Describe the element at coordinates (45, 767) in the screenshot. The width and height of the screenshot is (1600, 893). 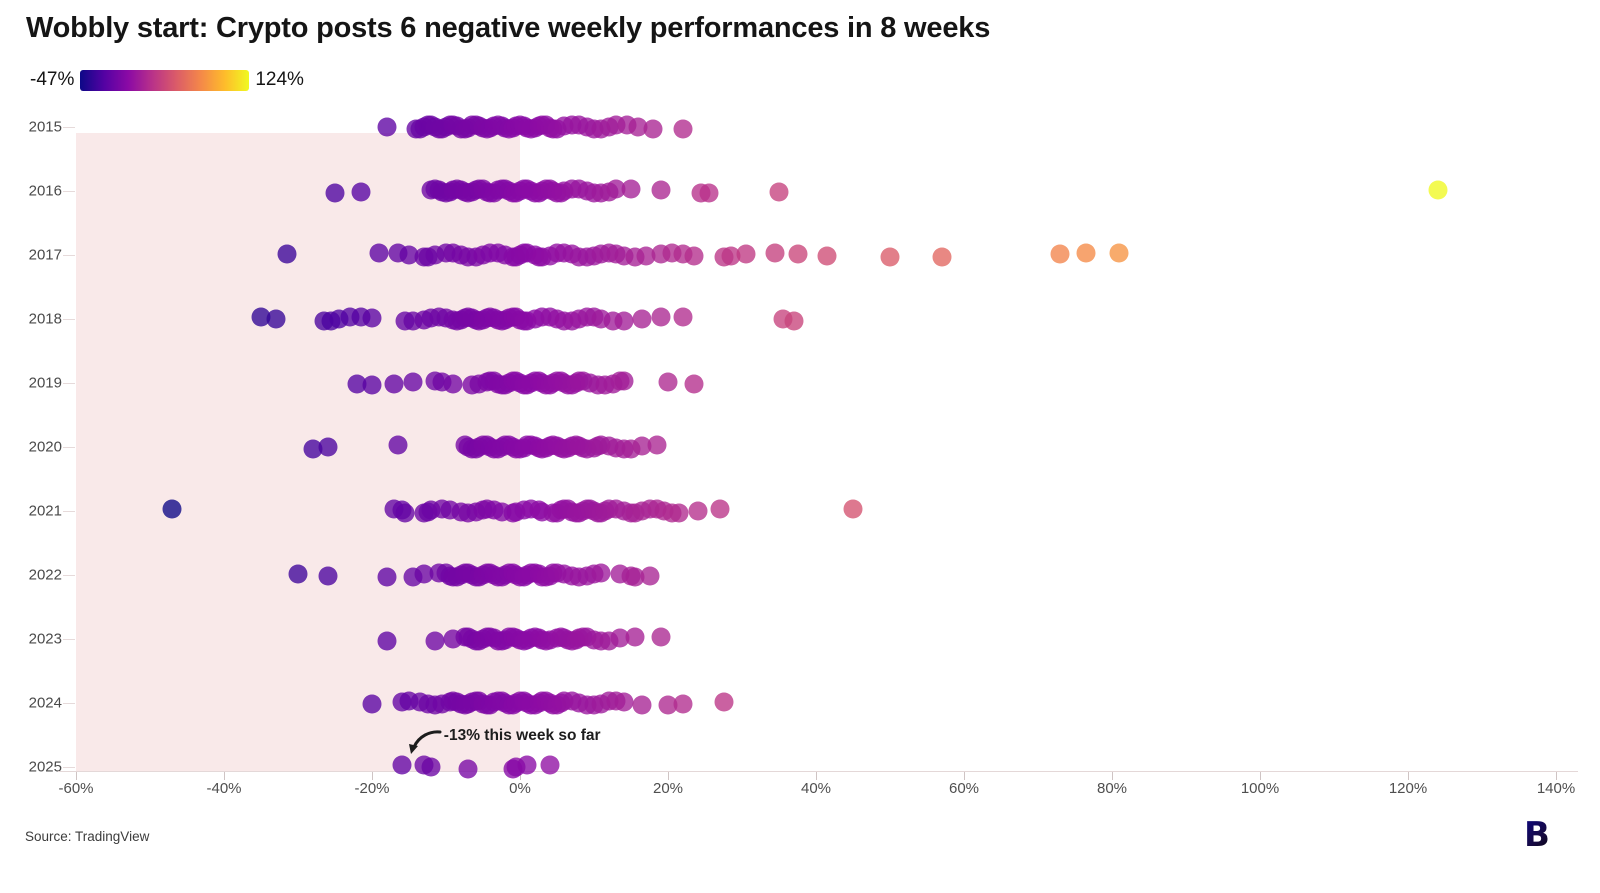
I see `year-label: 2025` at that location.